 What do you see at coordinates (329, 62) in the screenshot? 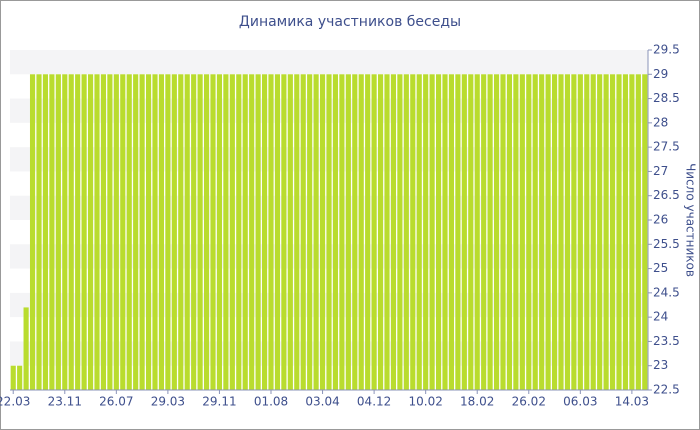
I see `grid-band` at bounding box center [329, 62].